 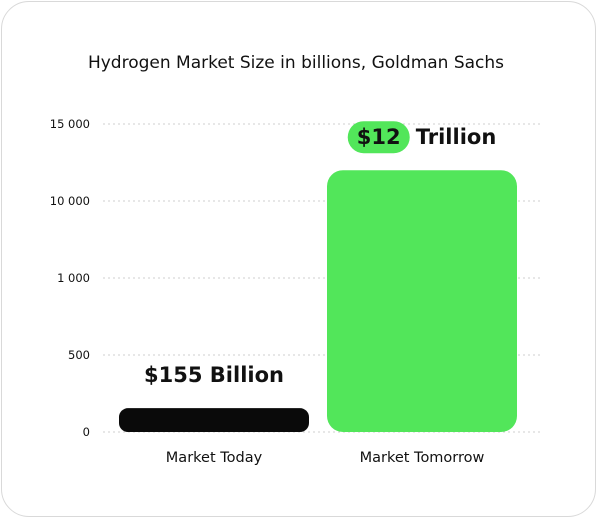 What do you see at coordinates (70, 201) in the screenshot?
I see `y-tick-label: 10 000` at bounding box center [70, 201].